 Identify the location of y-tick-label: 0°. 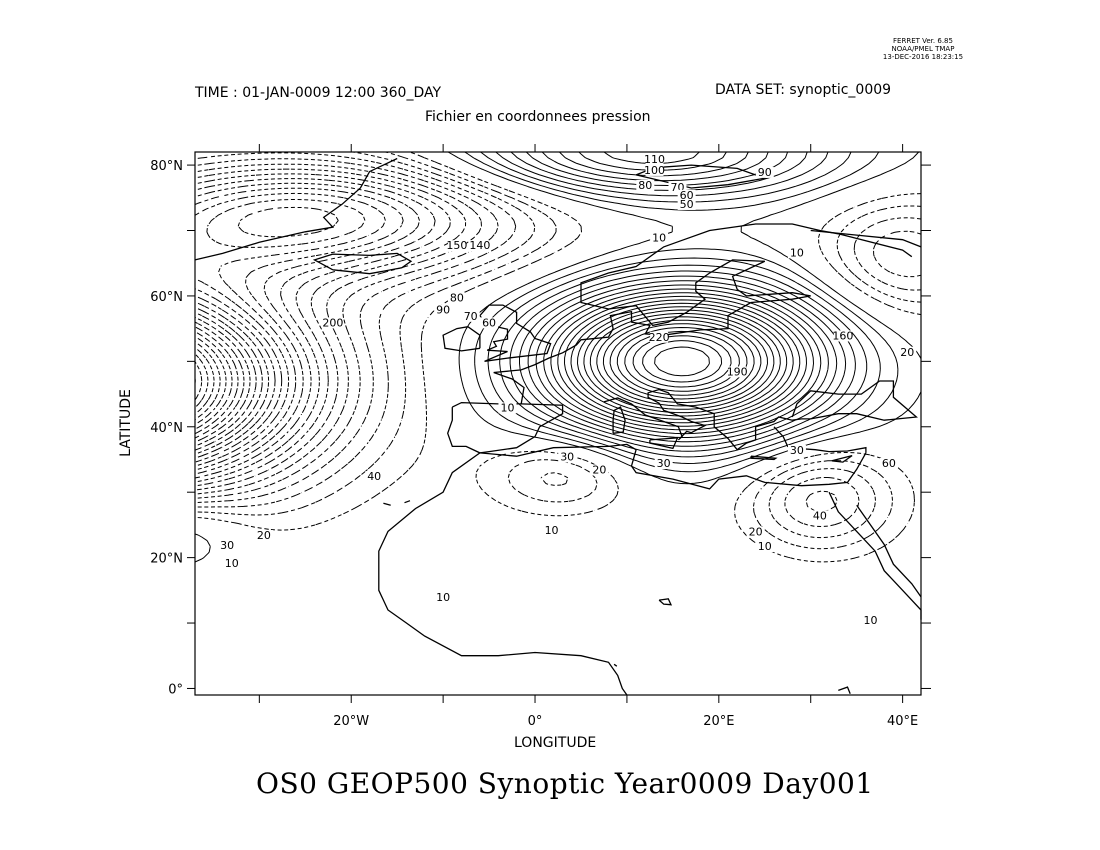
(175, 689).